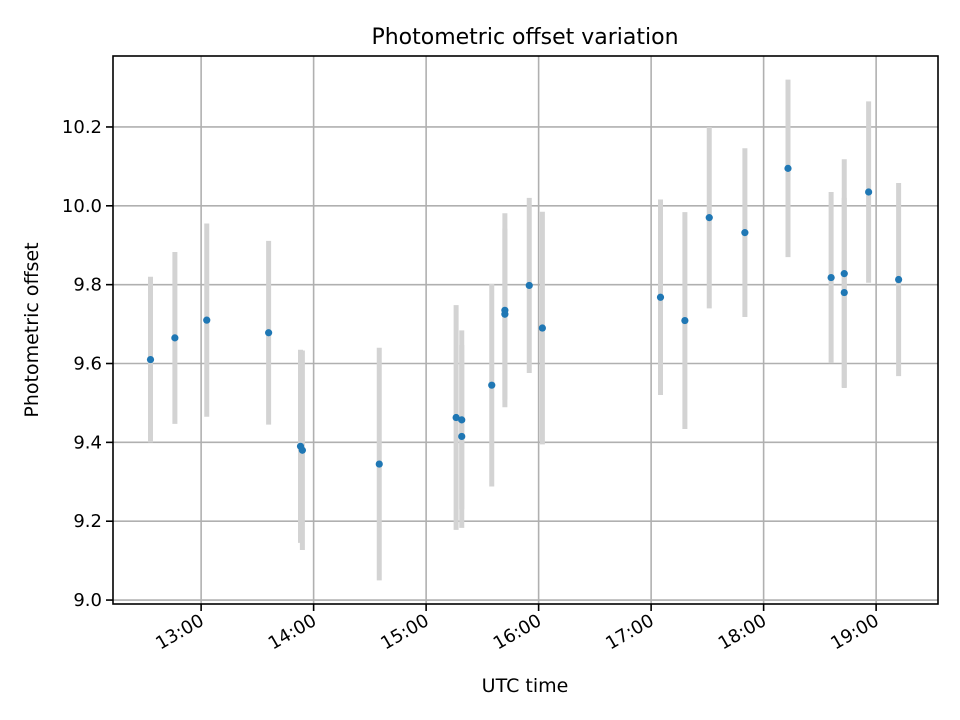  I want to click on x-axis-label: UTC time, so click(525, 686).